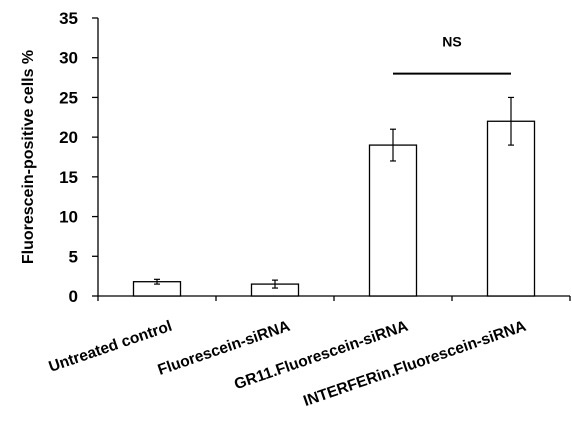 This screenshot has height=422, width=572. What do you see at coordinates (451, 42) in the screenshot?
I see `significance-label: NS` at bounding box center [451, 42].